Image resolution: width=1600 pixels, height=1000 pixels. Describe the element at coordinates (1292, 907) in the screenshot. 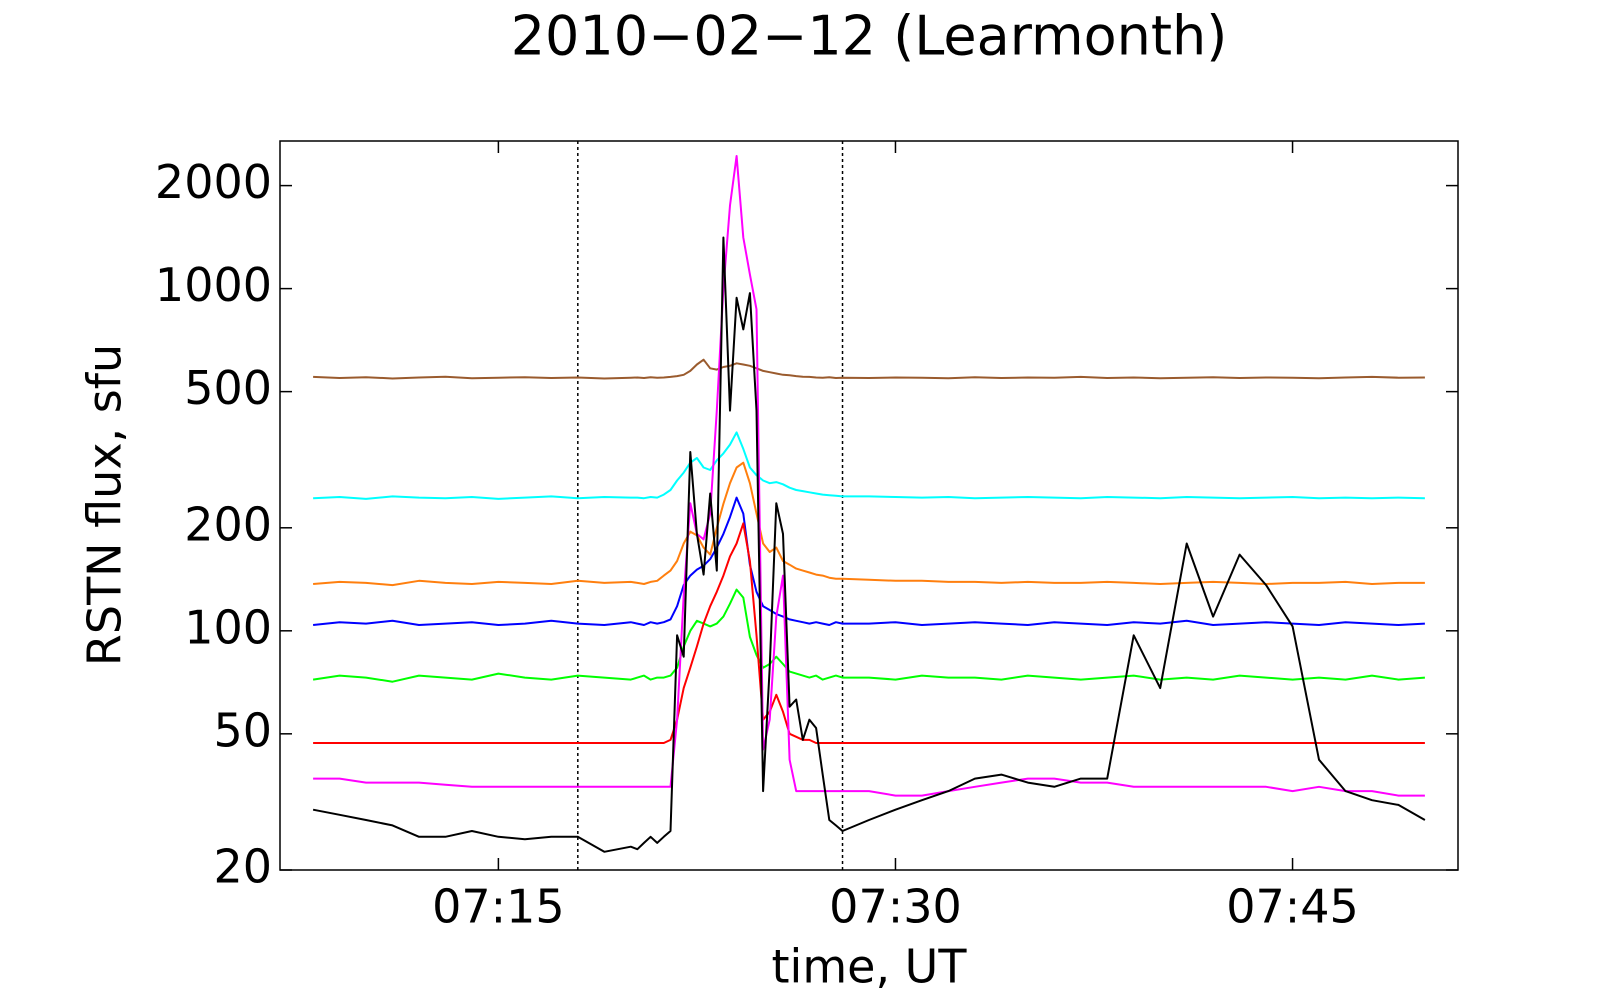

I see `x-tick-label: 07:45` at that location.